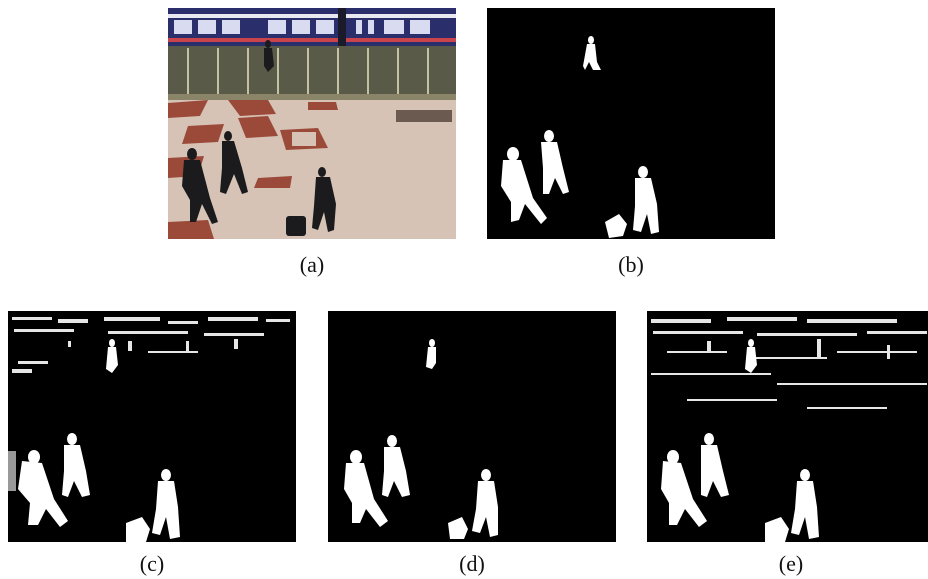 This screenshot has width=928, height=579. Describe the element at coordinates (472, 564) in the screenshot. I see `caption-d: (d)` at that location.